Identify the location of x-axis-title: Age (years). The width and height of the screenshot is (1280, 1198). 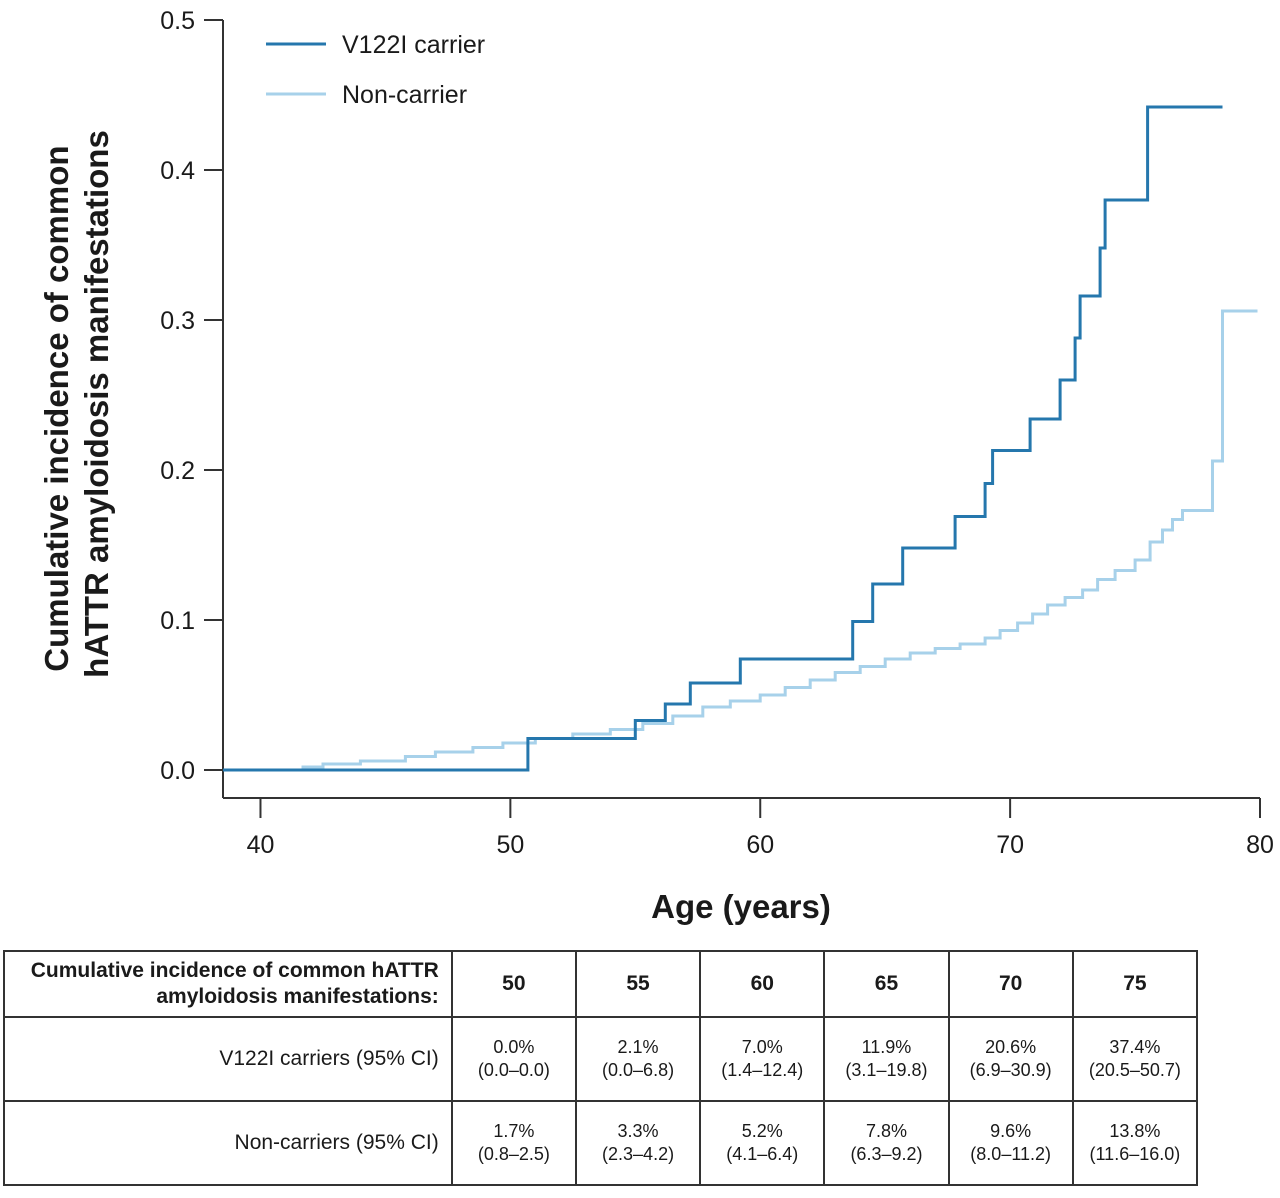
(741, 906).